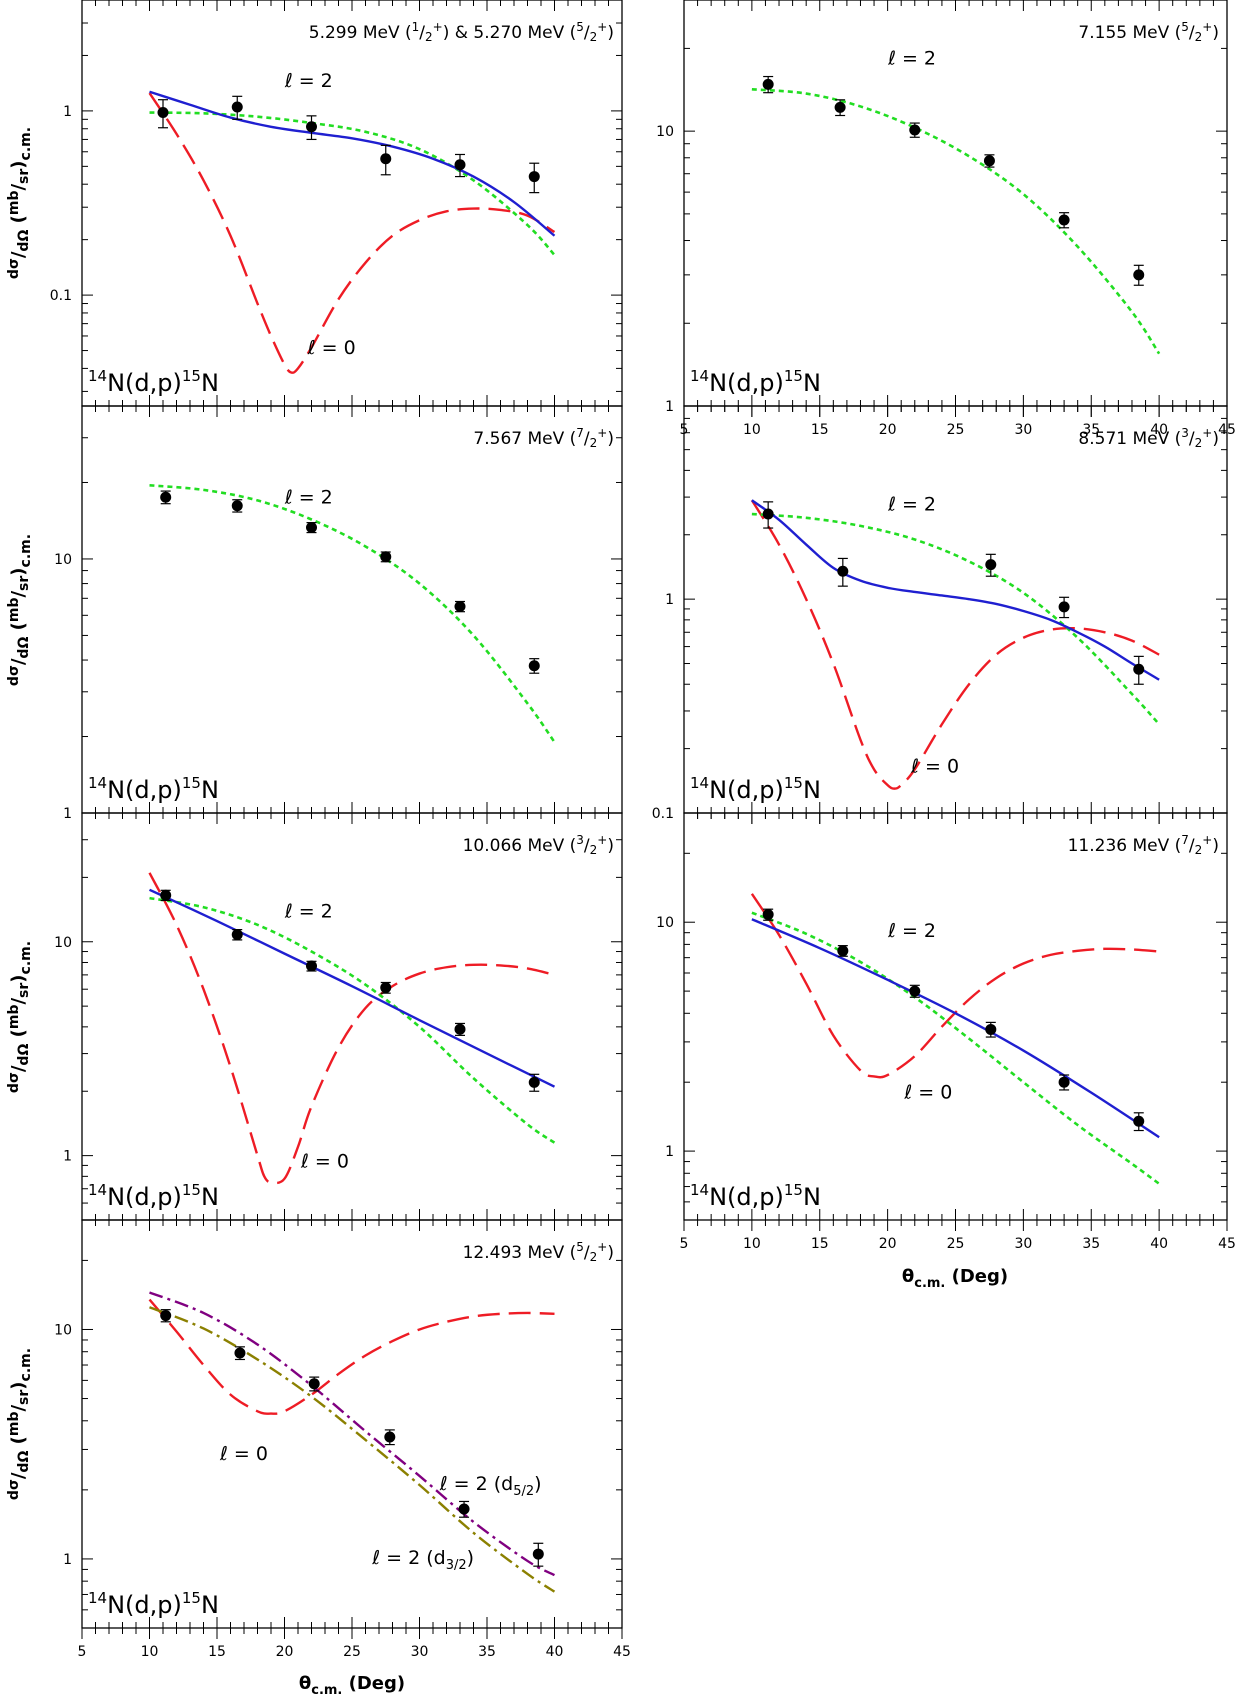 The image size is (1246, 1699). Describe the element at coordinates (538, 845) in the screenshot. I see `panel-title: 10.066 MeV (3/2+)` at that location.